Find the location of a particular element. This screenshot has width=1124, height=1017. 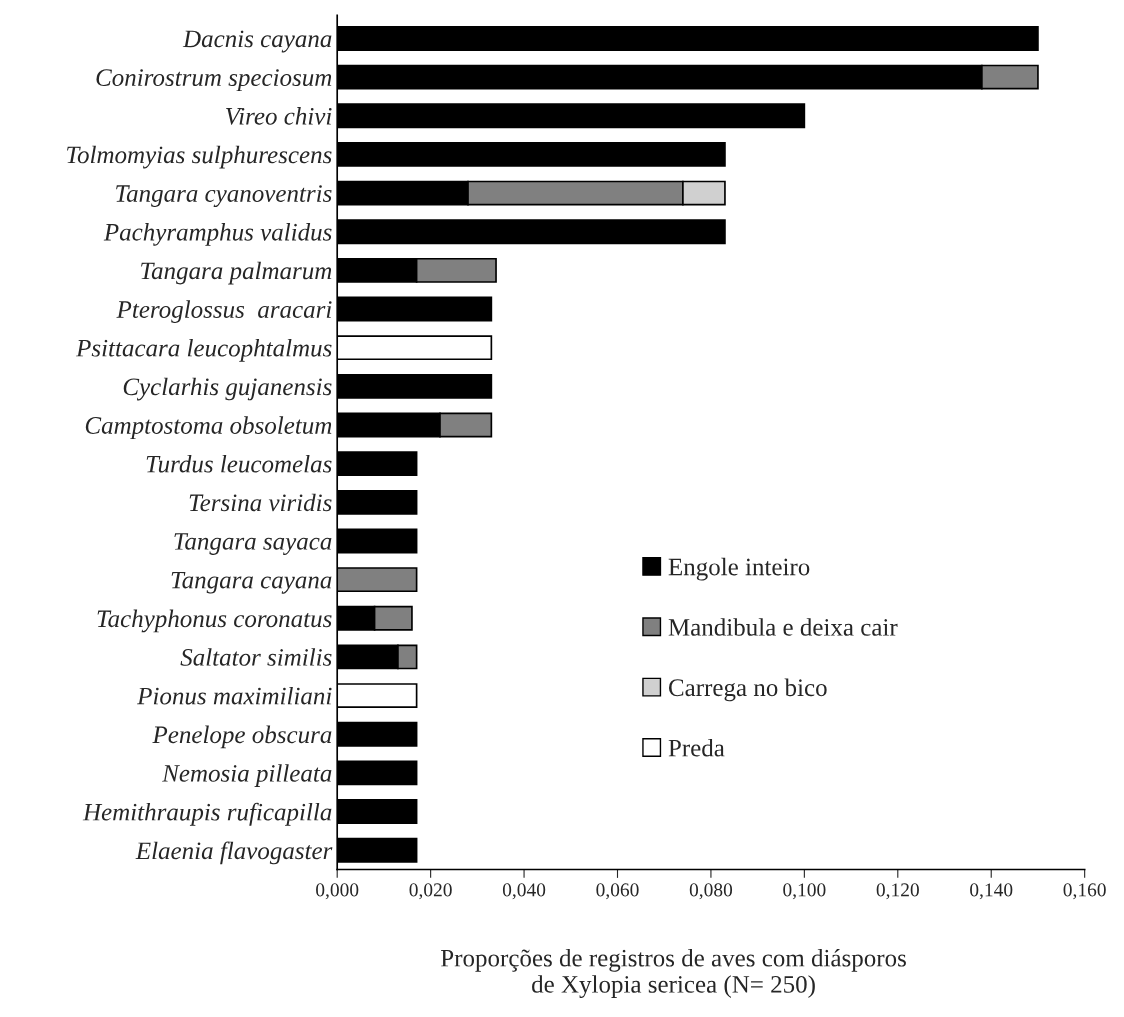

y-tick-label: Cyclarhis gujanensis is located at coordinates (227, 389).